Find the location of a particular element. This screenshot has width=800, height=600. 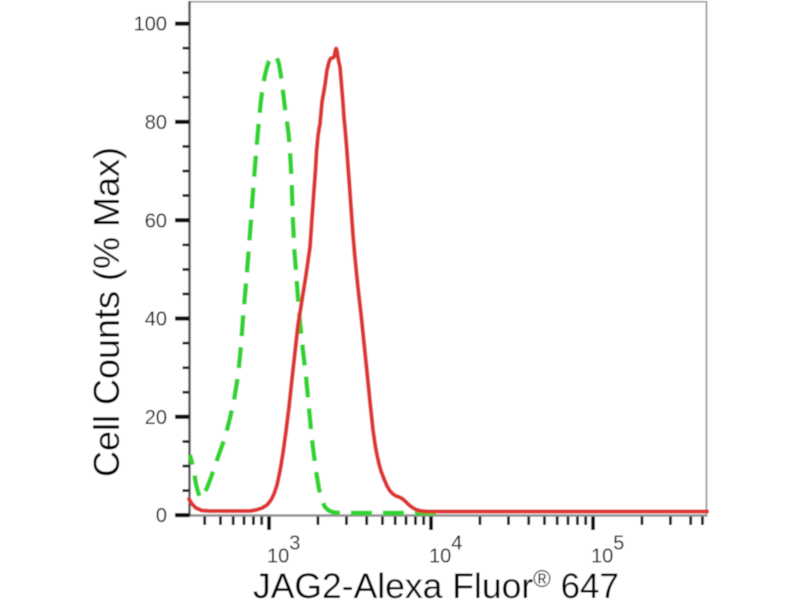

svg-text: 100 is located at coordinates (150, 25).